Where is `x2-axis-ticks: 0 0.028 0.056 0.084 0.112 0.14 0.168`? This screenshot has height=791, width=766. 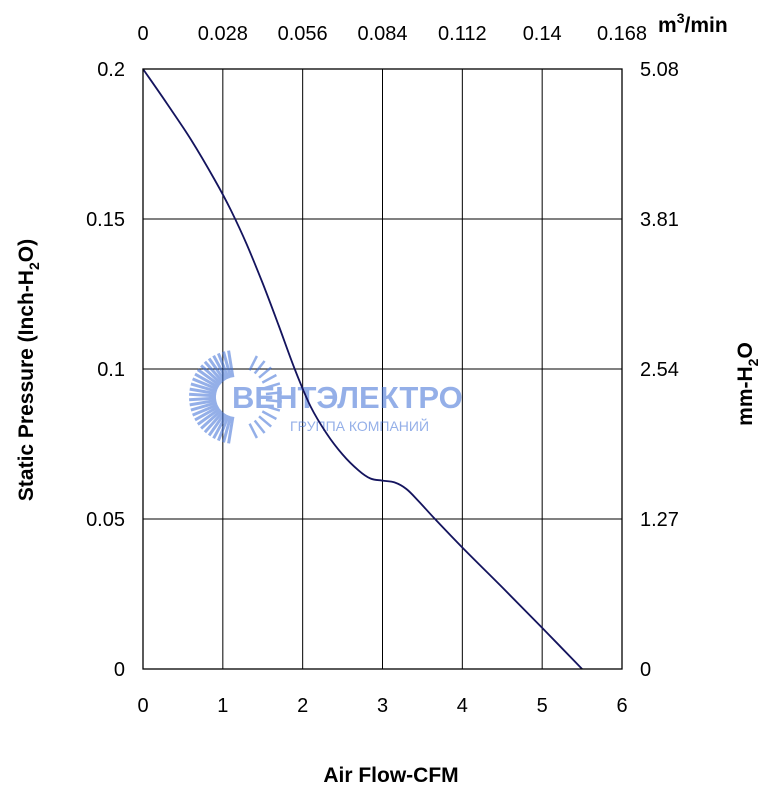 x2-axis-ticks: 0 0.028 0.056 0.084 0.112 0.14 0.168 is located at coordinates (392, 34).